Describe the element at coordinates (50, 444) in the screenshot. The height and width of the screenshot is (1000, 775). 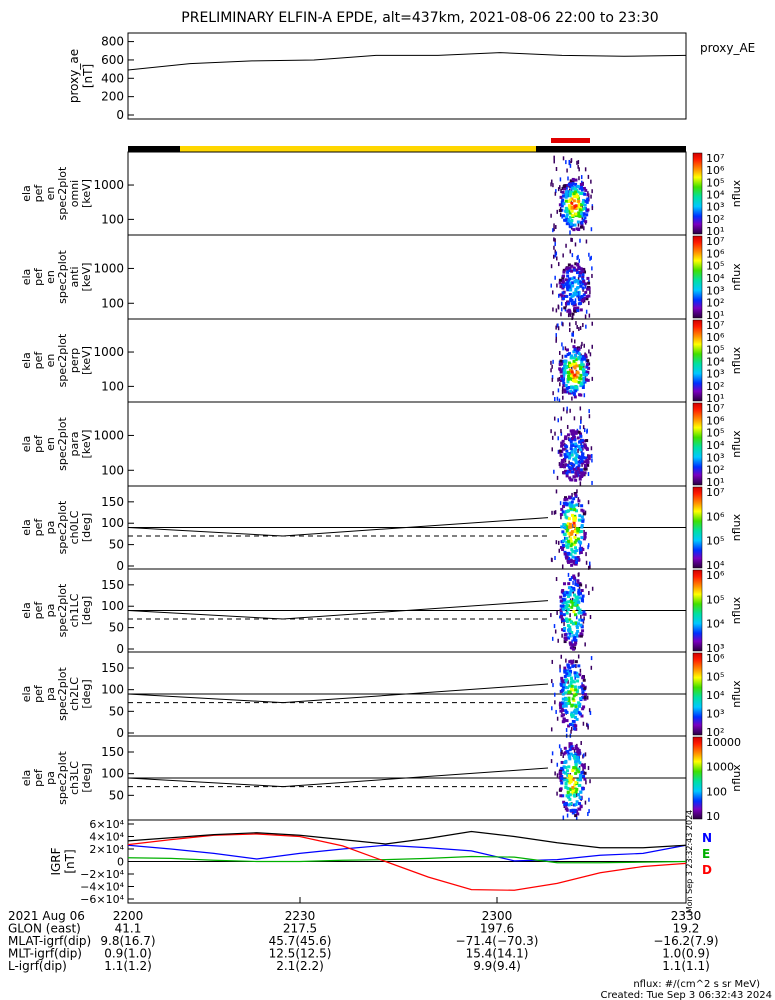
I see `spec-ylabel: en` at that location.